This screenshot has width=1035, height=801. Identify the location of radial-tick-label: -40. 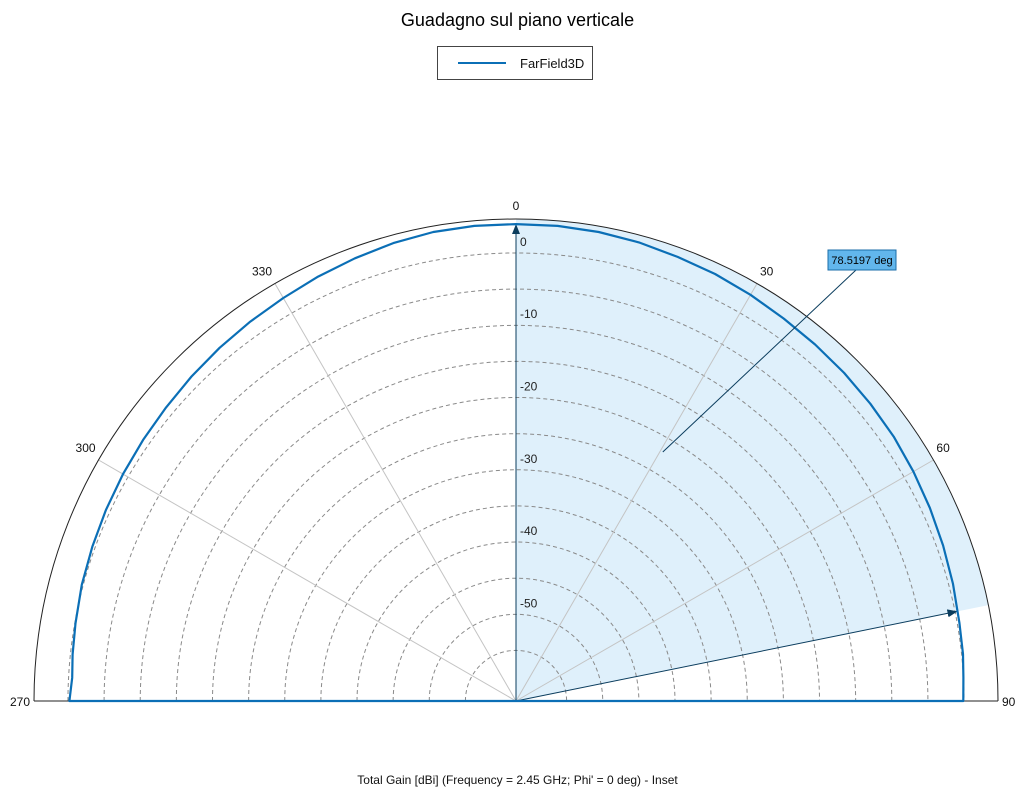
(529, 531).